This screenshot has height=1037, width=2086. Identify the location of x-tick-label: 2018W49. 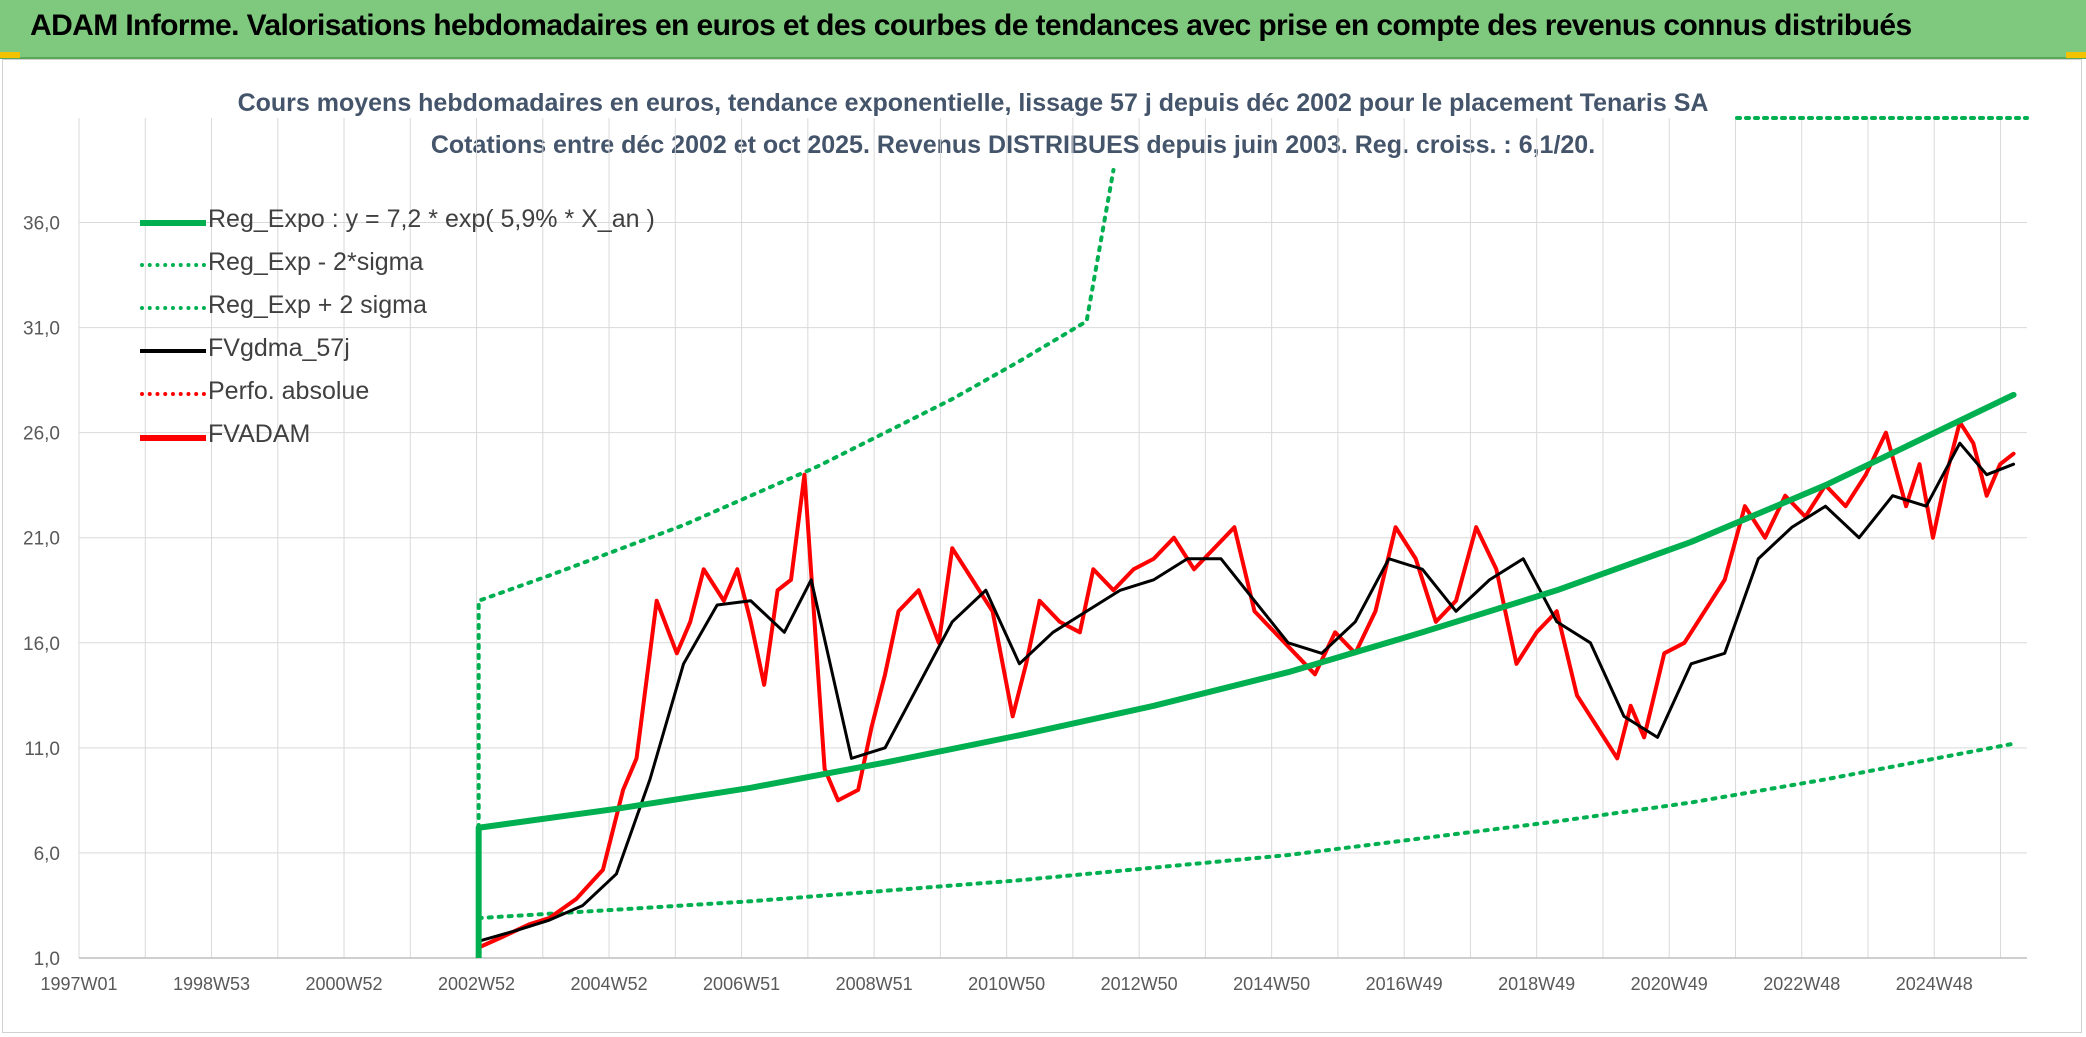
(1536, 984).